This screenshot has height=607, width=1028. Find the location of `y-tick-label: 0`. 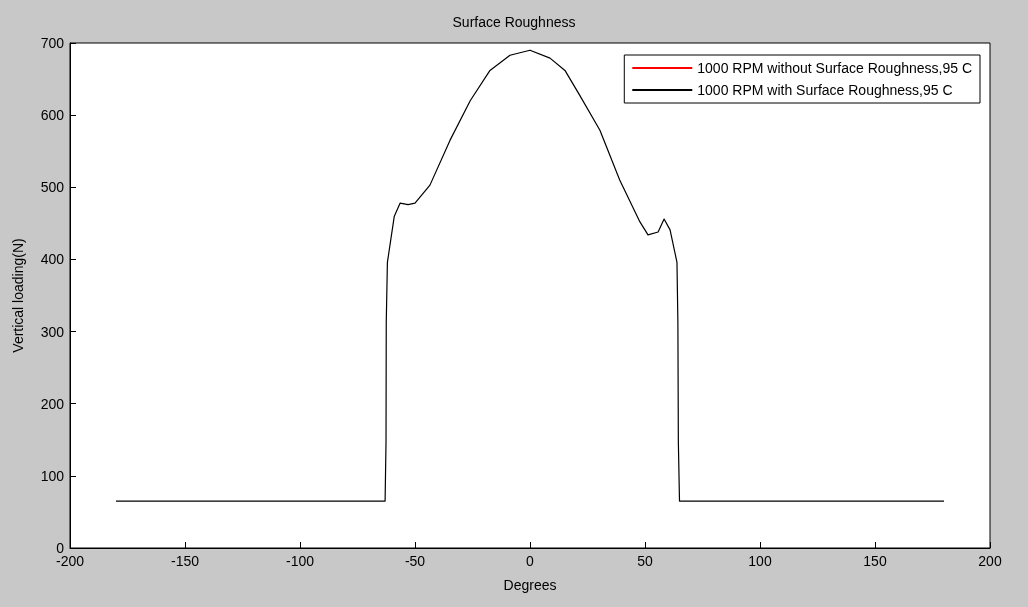

y-tick-label: 0 is located at coordinates (60, 548).